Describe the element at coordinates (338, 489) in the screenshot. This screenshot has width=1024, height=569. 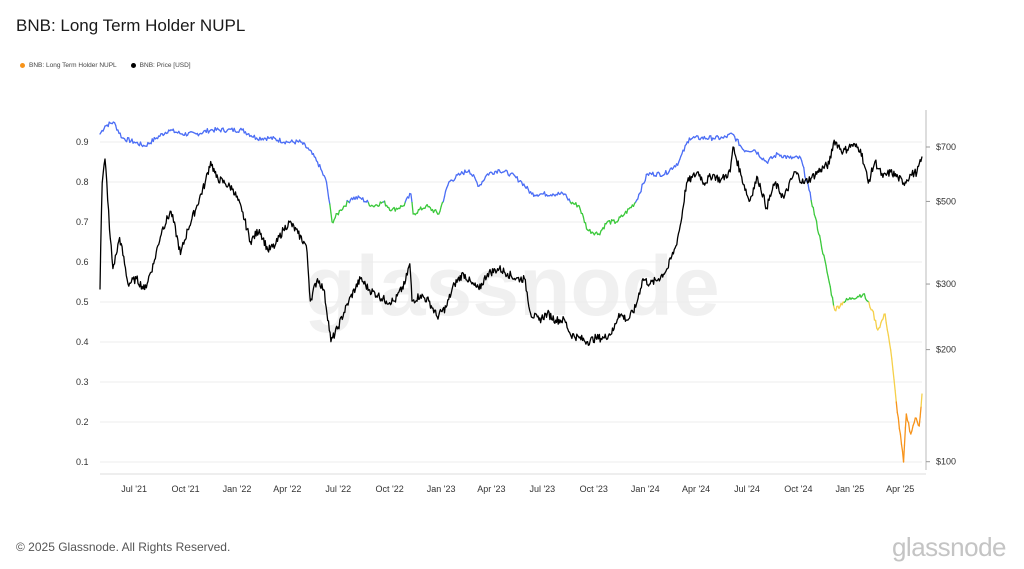
I see `x-tick-label: Jul '22` at that location.